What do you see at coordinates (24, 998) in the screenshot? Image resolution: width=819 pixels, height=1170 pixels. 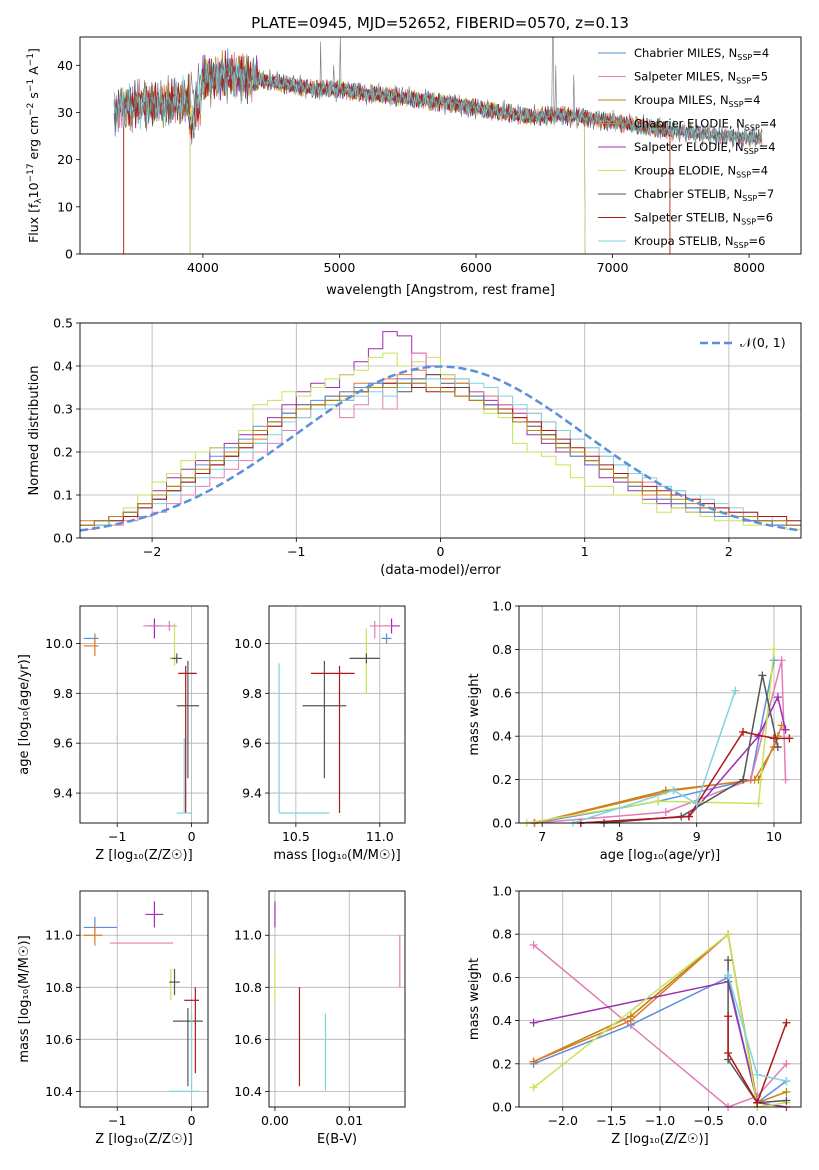 I see `y-axis-label: mass [log₁₀(M/M☉)]` at bounding box center [24, 998].